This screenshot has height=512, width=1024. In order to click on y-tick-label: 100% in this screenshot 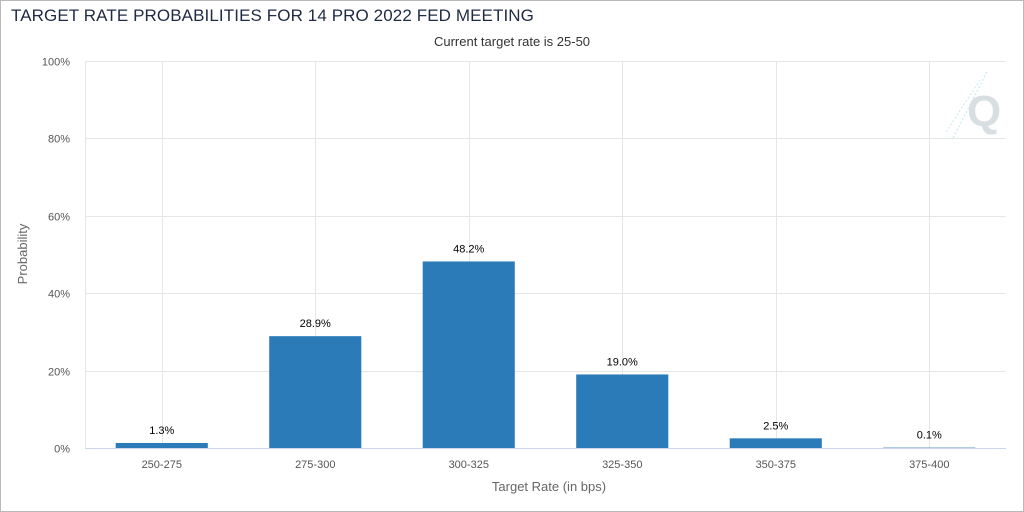, I will do `click(56, 63)`.